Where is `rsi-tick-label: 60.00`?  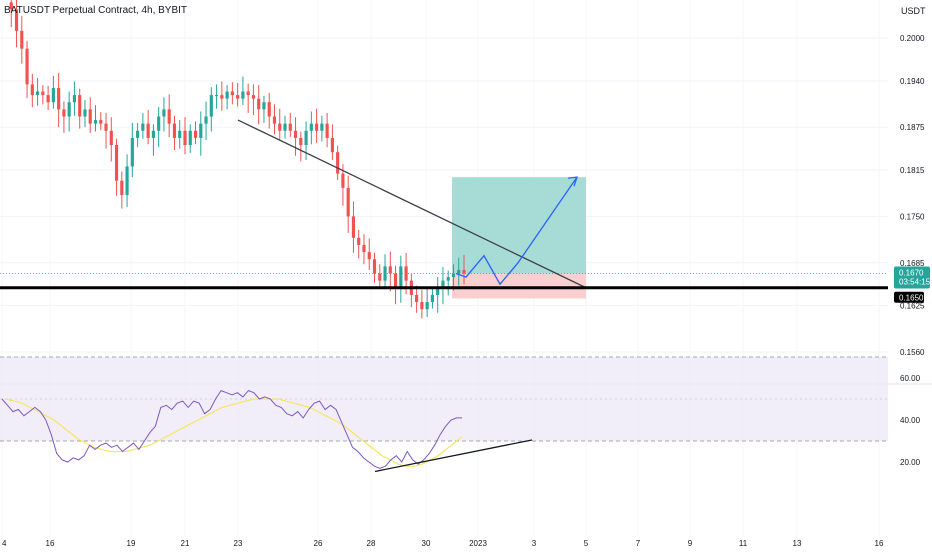 rsi-tick-label: 60.00 is located at coordinates (910, 378).